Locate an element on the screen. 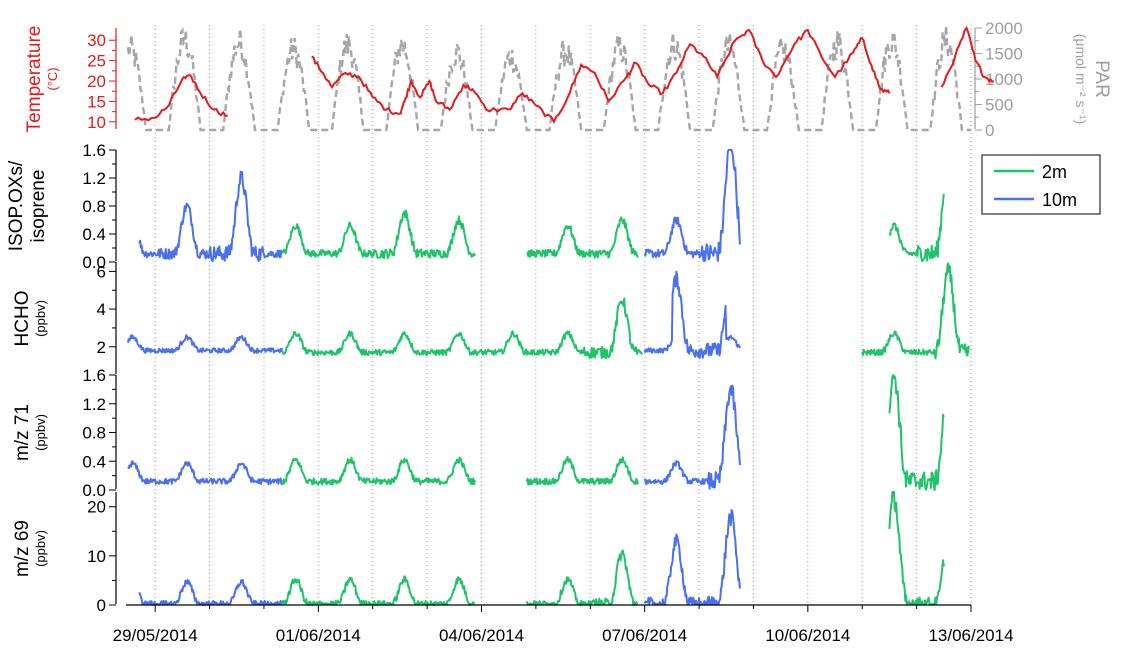 This screenshot has width=1121, height=652. legend: 2m 10m is located at coordinates (1041, 184).